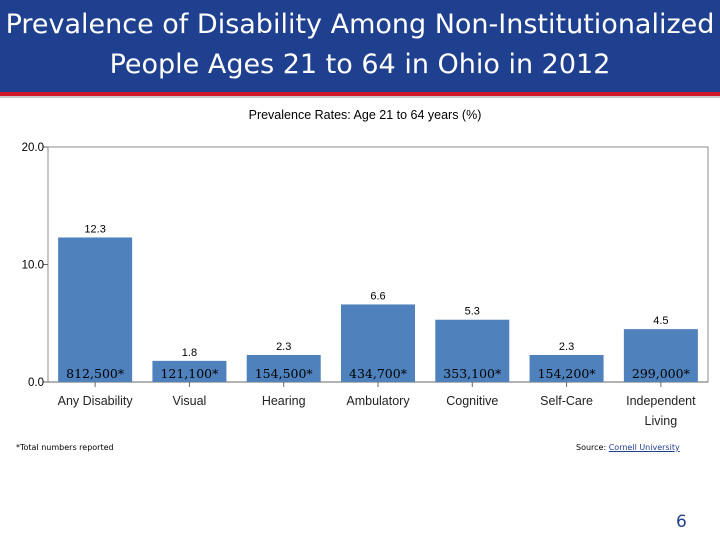  Describe the element at coordinates (94, 229) in the screenshot. I see `bar-value-label: 12.3` at that location.